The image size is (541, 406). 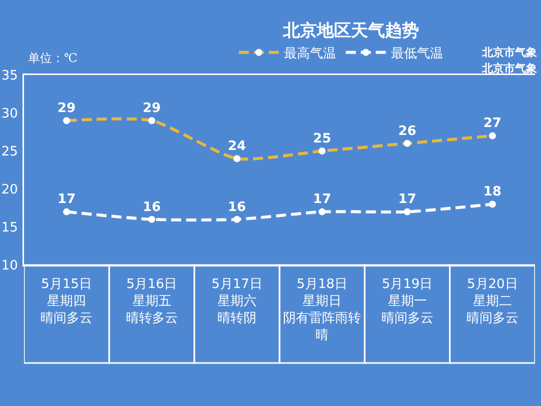 What do you see at coordinates (9, 114) in the screenshot?
I see `y-tick-label: 30` at bounding box center [9, 114].